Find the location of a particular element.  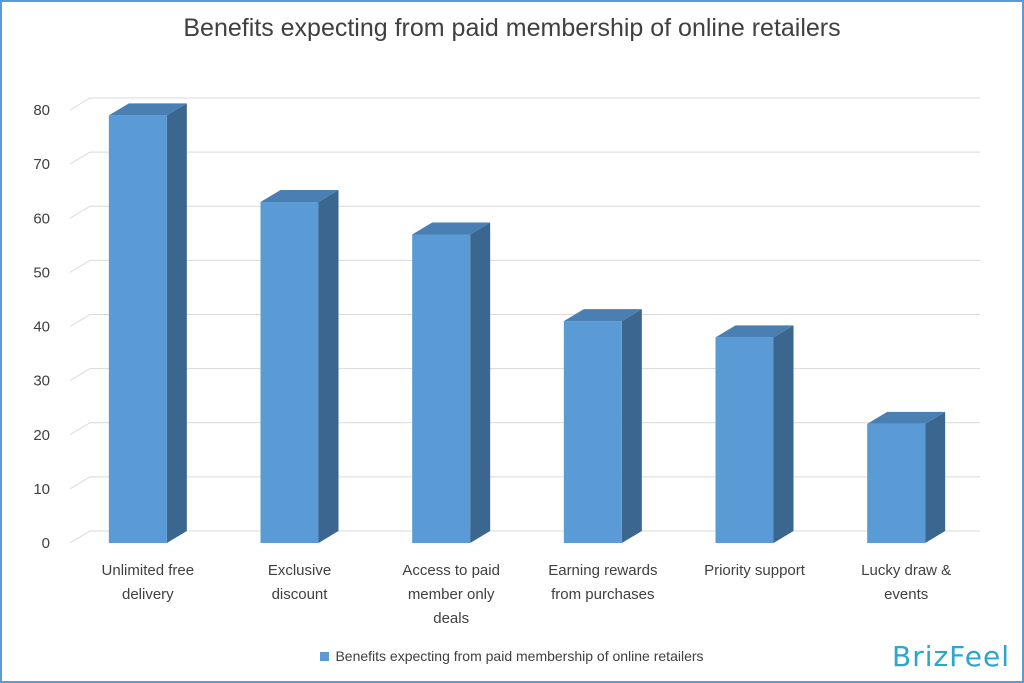

x-tick-label: Access to paid is located at coordinates (451, 570).